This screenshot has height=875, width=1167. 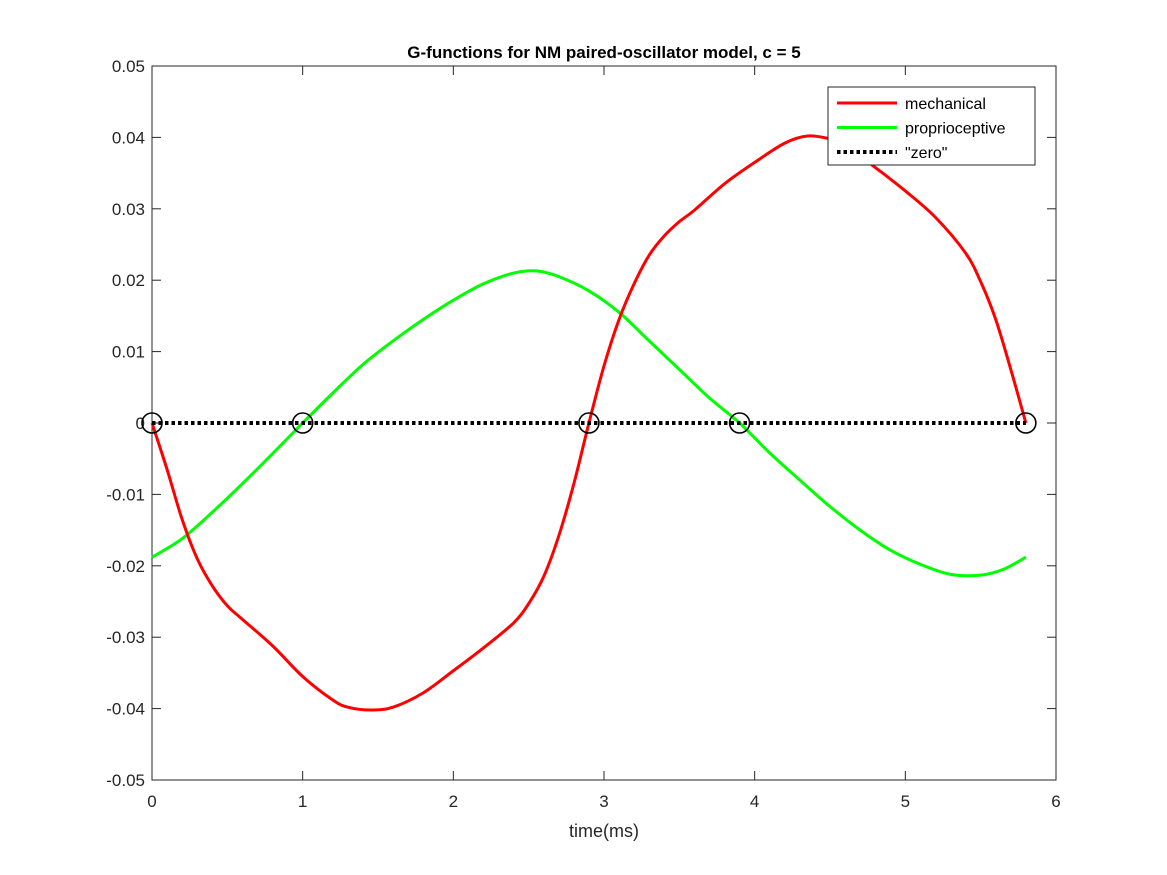 I want to click on x-tick-label: 4, so click(x=754, y=801).